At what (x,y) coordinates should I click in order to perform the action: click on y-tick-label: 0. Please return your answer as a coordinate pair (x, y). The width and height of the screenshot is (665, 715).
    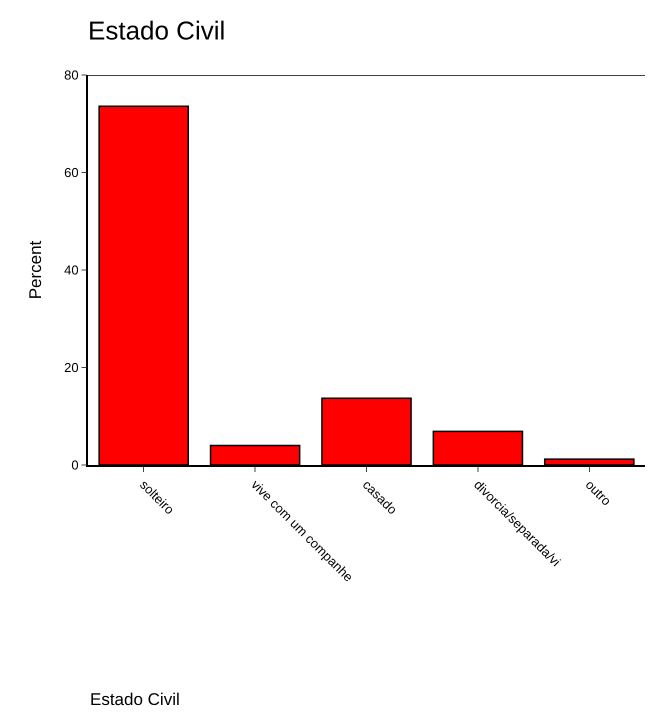
    Looking at the image, I should click on (75, 465).